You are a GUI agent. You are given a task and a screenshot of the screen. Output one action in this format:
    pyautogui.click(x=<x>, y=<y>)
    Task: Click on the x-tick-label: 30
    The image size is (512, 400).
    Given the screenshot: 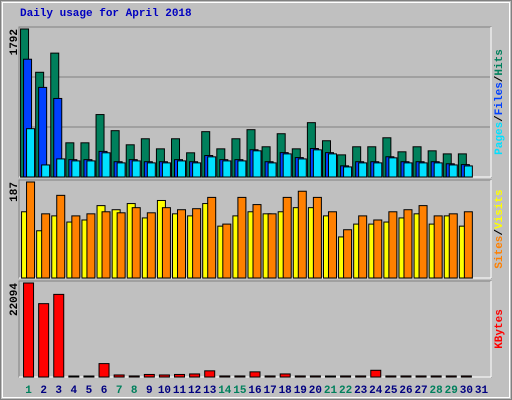 What is the action you would take?
    pyautogui.click(x=466, y=391)
    